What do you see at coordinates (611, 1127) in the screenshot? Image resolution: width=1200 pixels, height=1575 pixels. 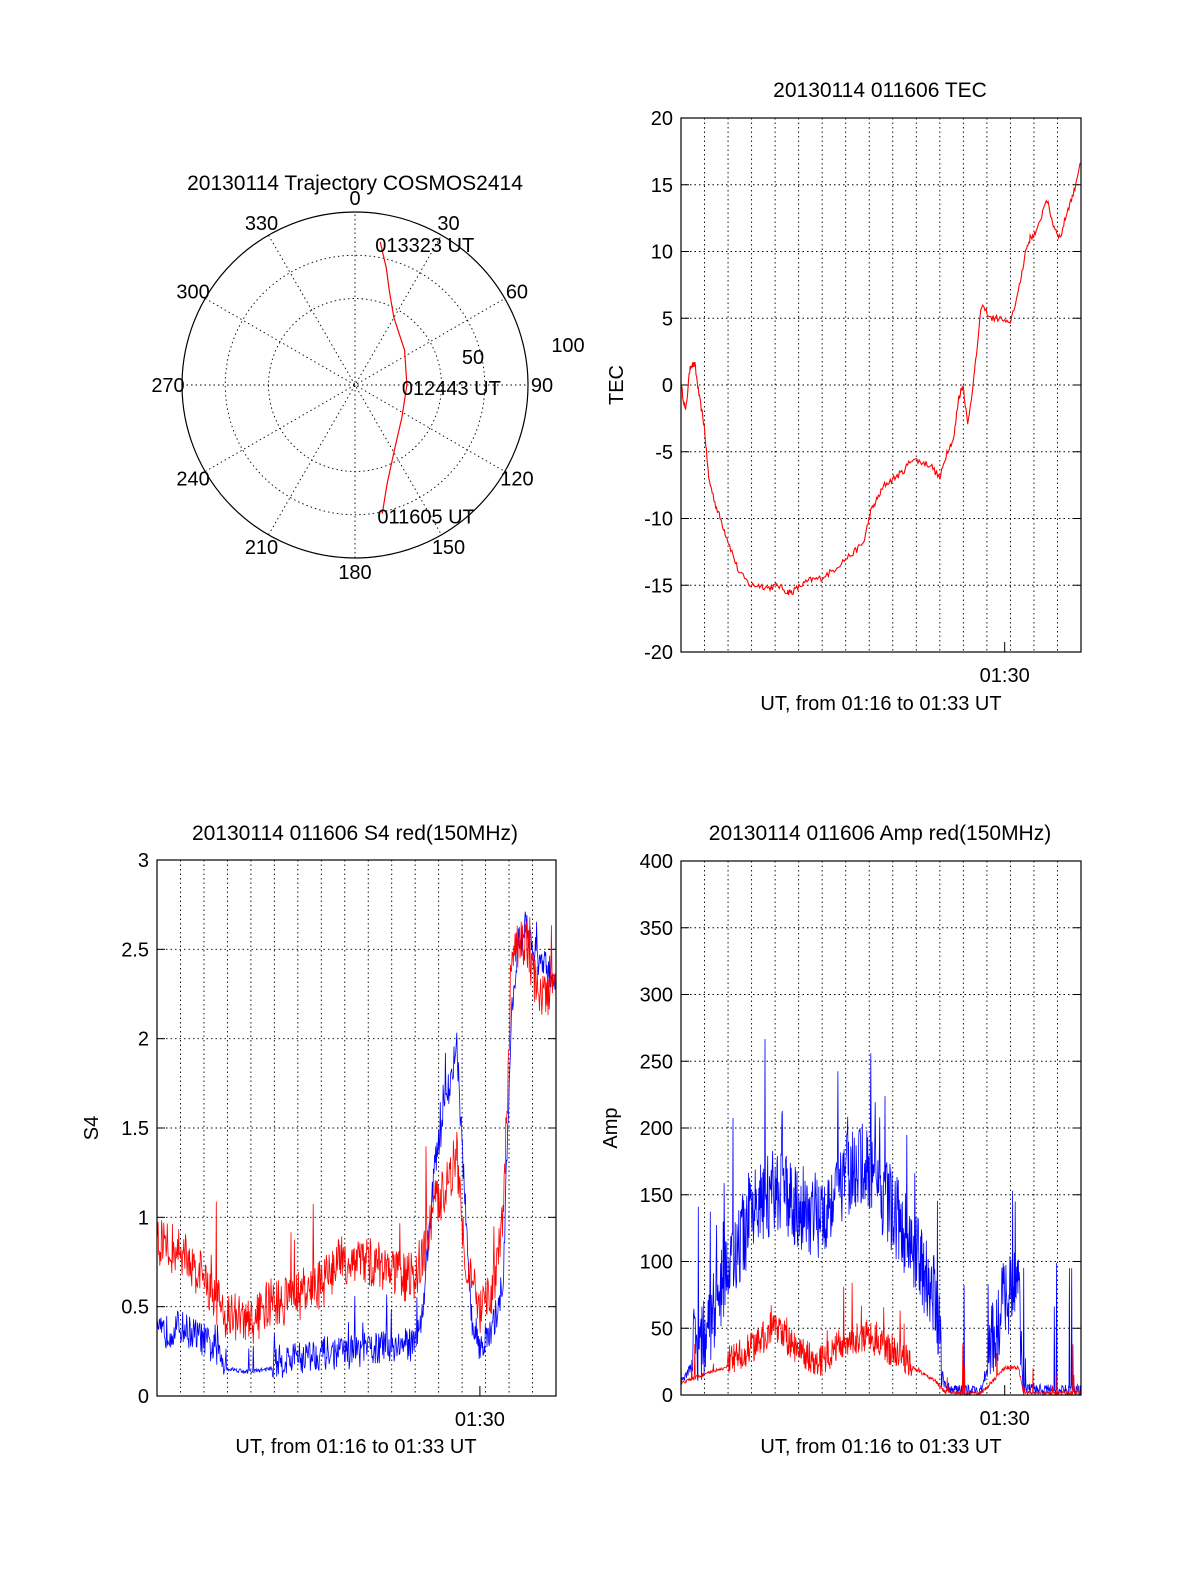 I see `amp-y-axis-label: Amp` at bounding box center [611, 1127].